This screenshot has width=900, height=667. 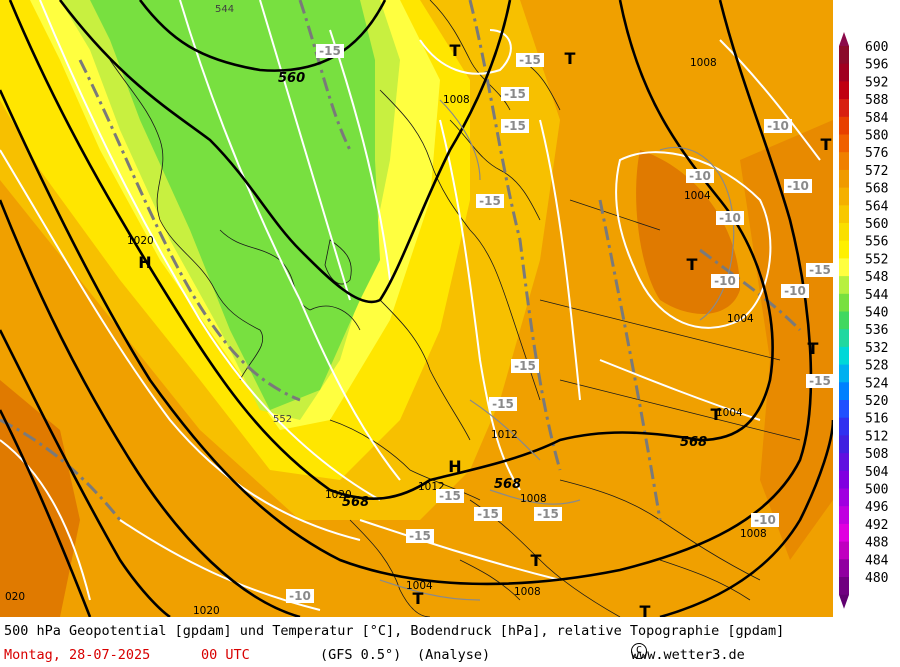 I want to click on scale-value-label: 576, so click(x=876, y=153).